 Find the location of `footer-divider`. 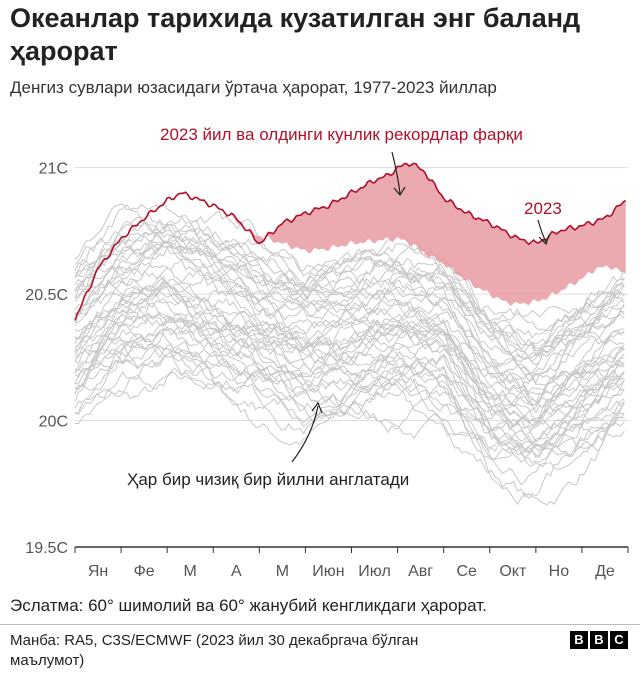

footer-divider is located at coordinates (320, 624).